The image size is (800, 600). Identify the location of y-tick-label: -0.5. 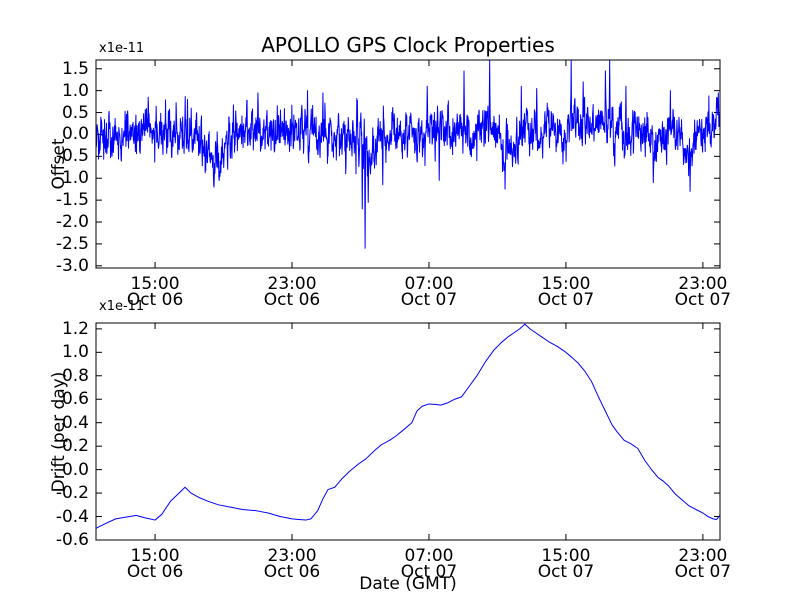
(72, 156).